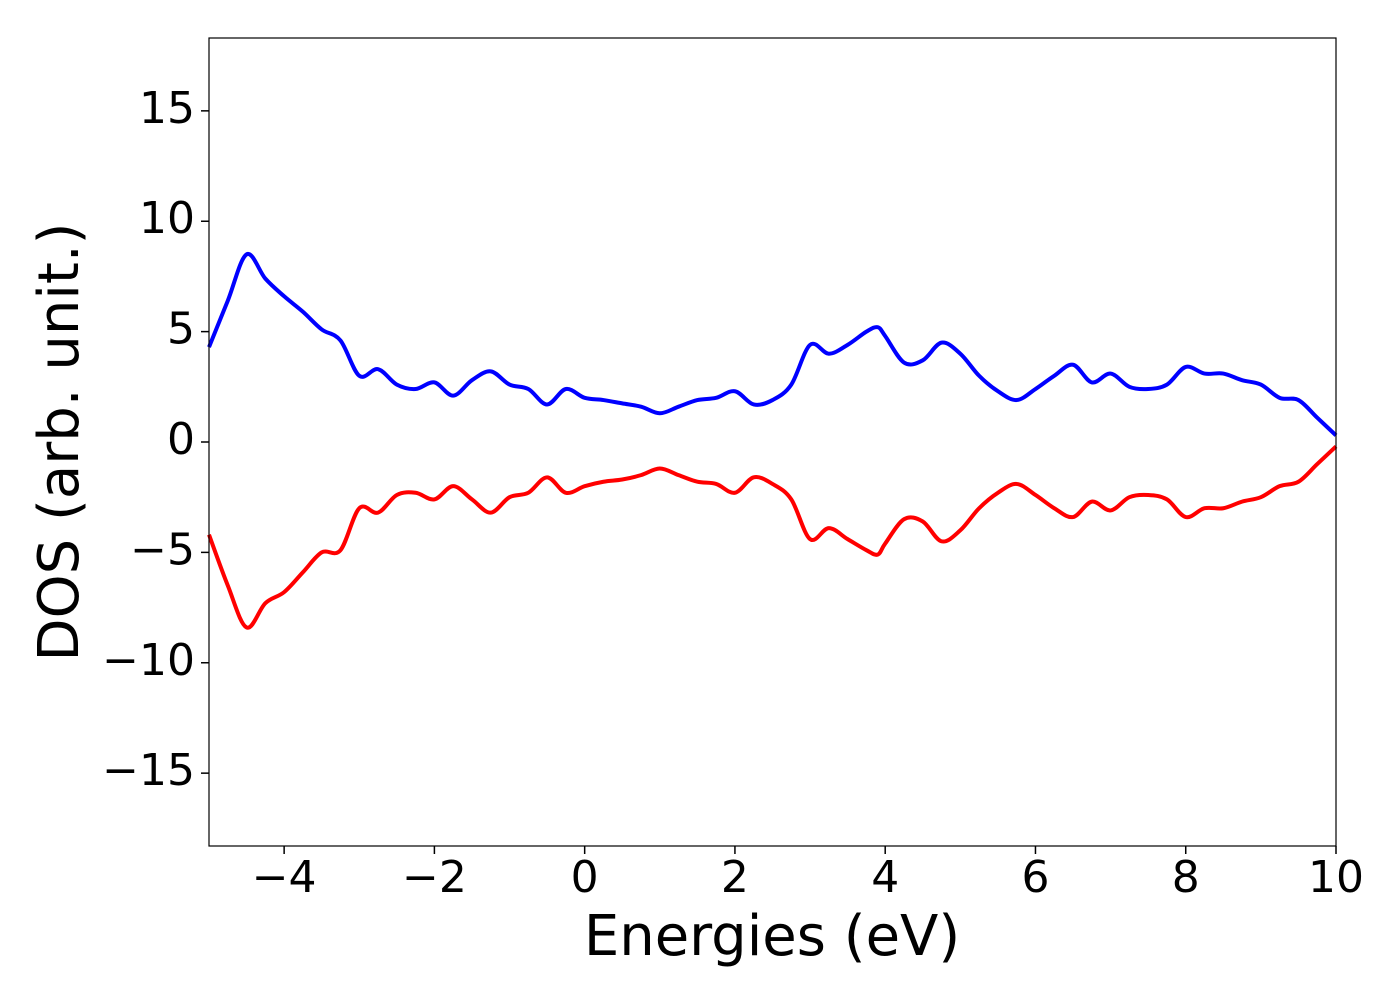 The image size is (1400, 1000). I want to click on x-tick-label: 2, so click(735, 877).